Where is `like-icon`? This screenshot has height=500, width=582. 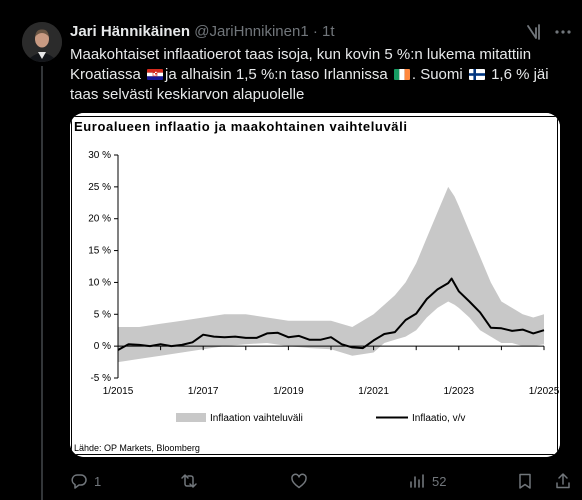
like-icon is located at coordinates (299, 481).